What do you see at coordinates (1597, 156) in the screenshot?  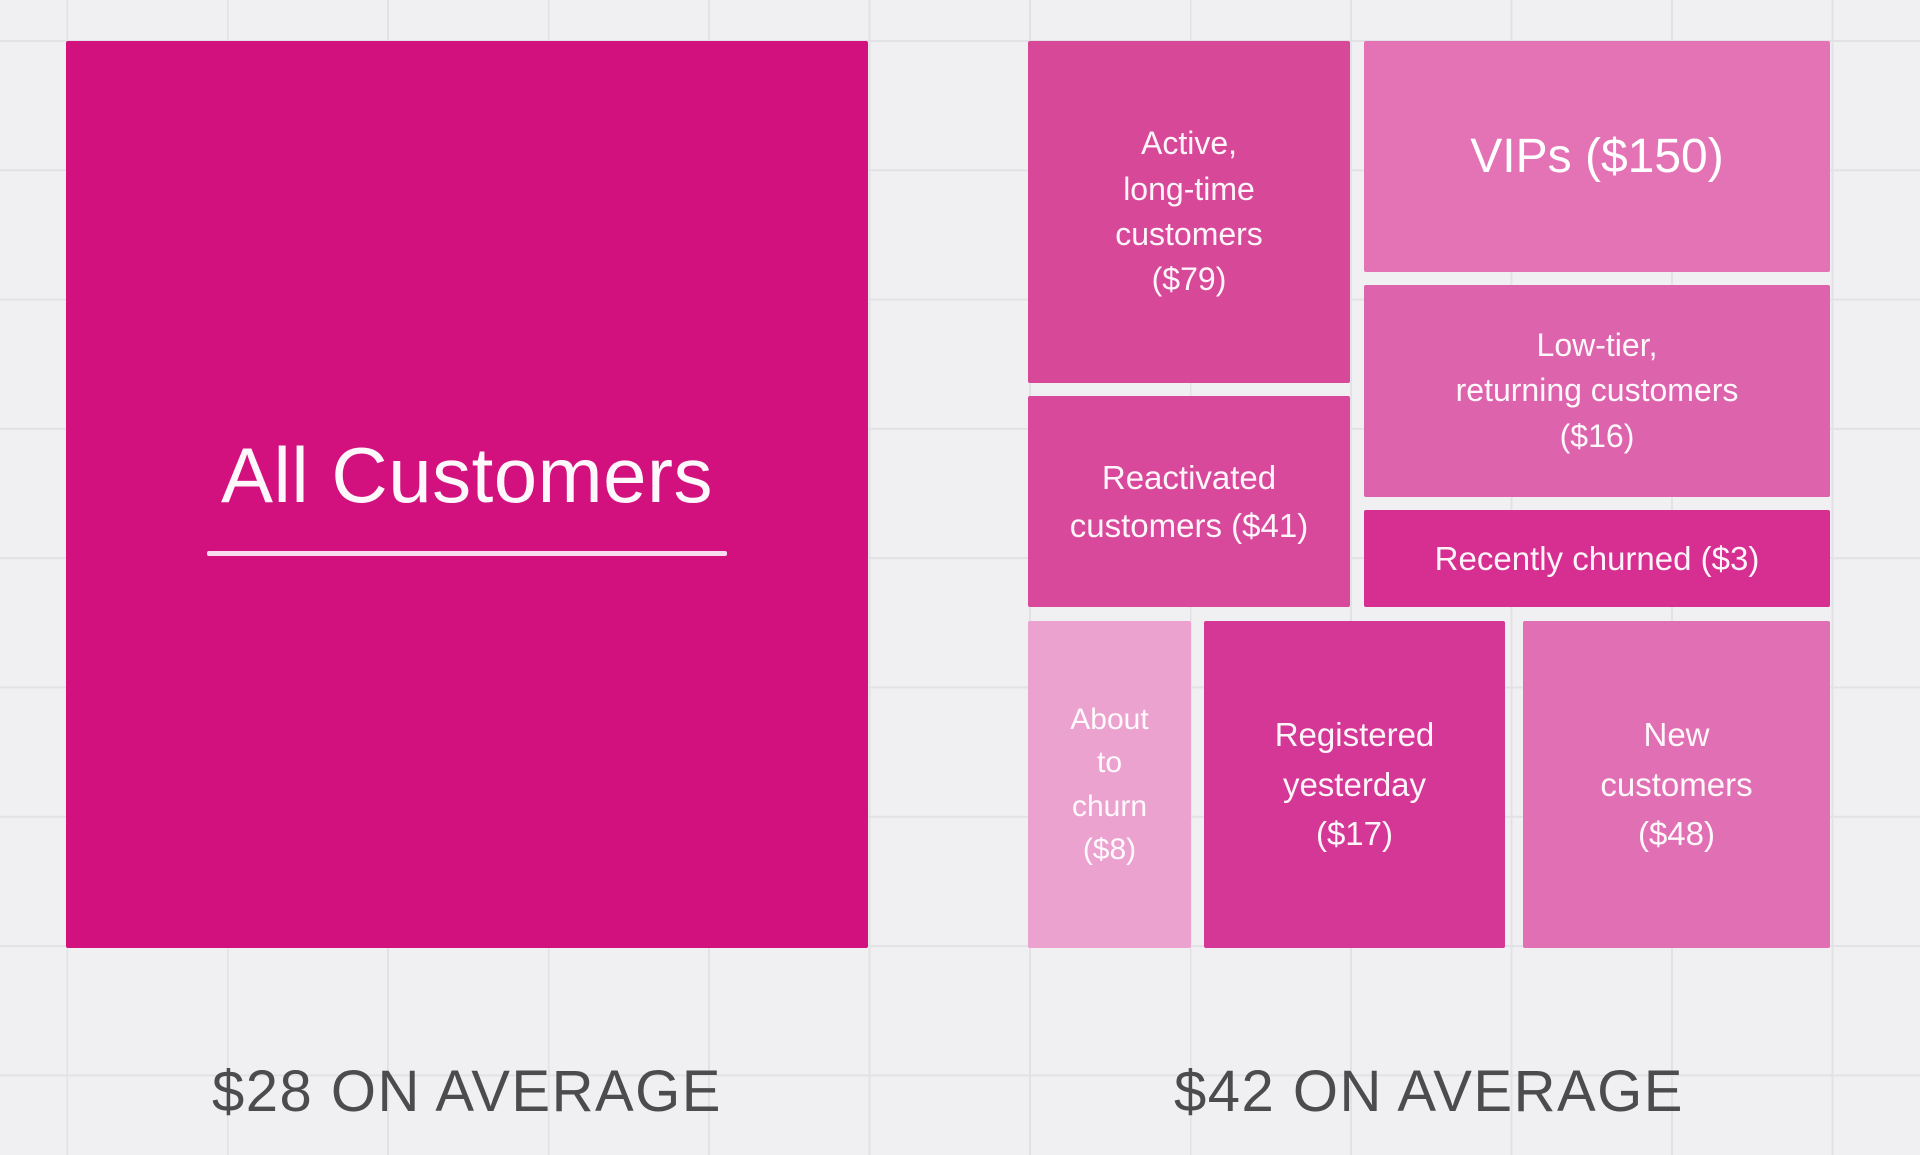 I see `segment-vips: VIPs ($150)` at bounding box center [1597, 156].